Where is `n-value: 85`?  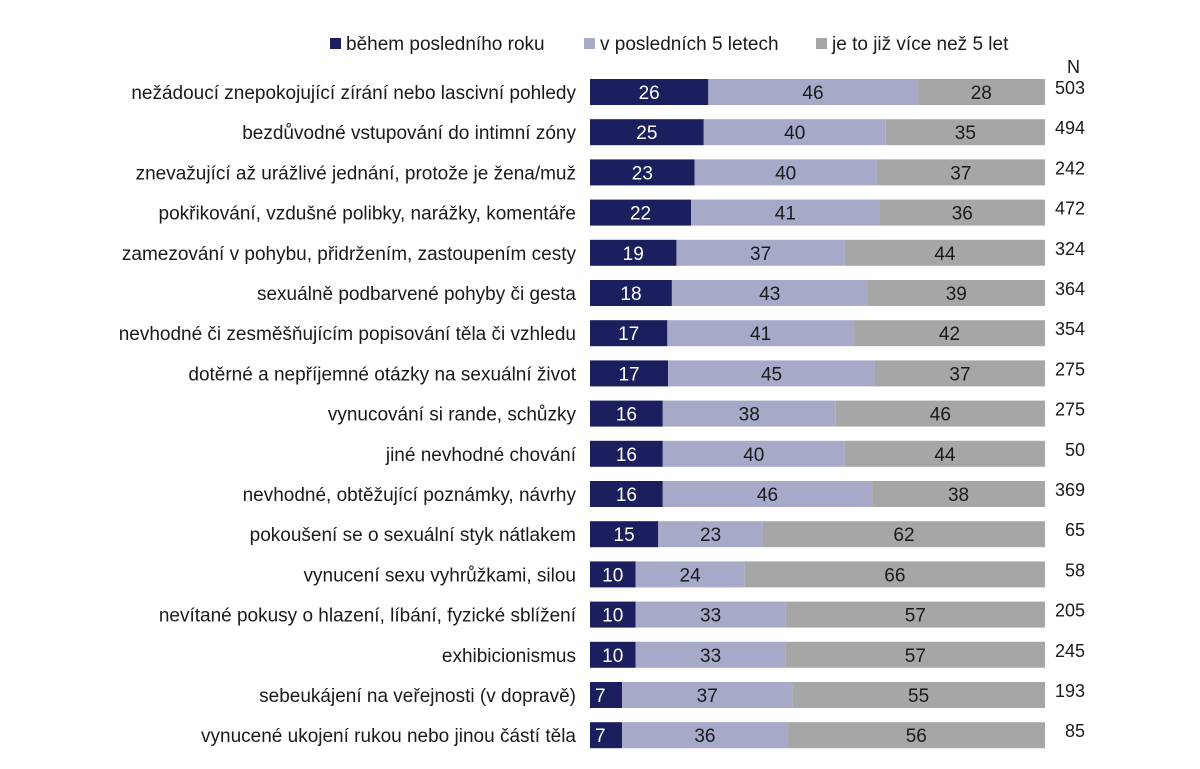
n-value: 85 is located at coordinates (1075, 731).